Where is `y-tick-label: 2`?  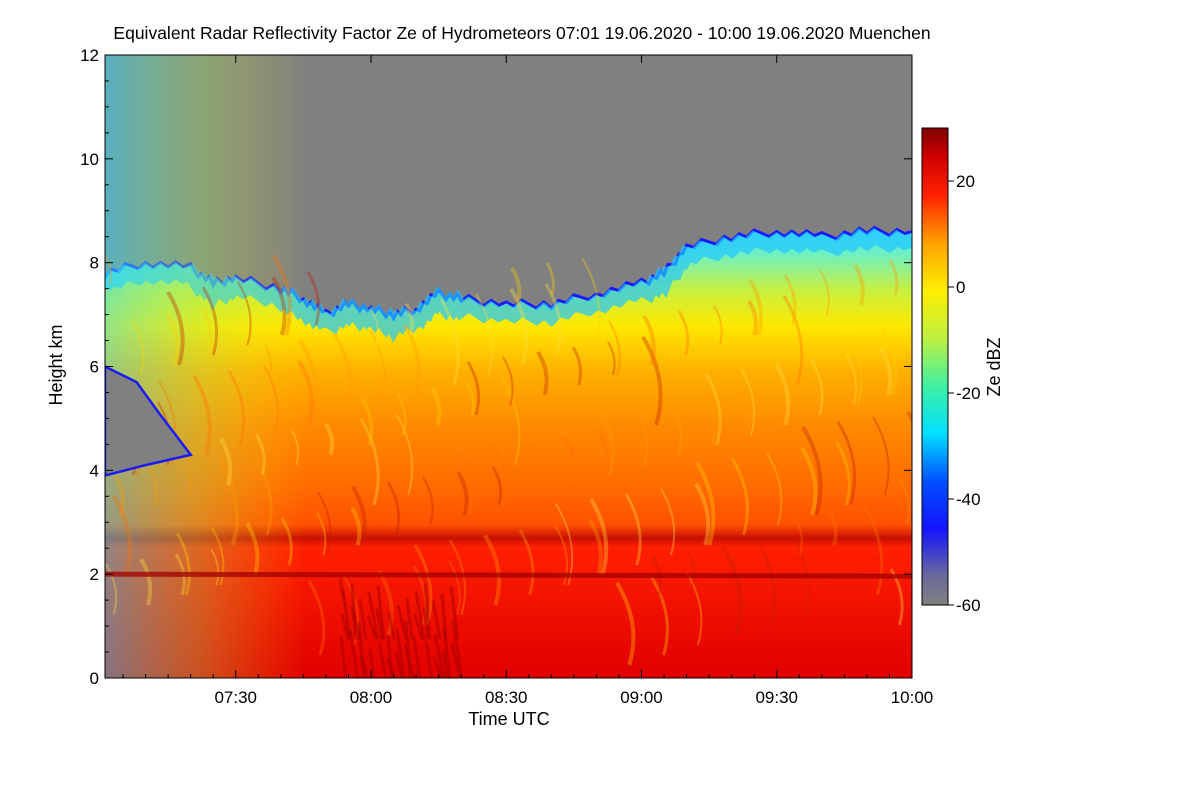 y-tick-label: 2 is located at coordinates (94, 574).